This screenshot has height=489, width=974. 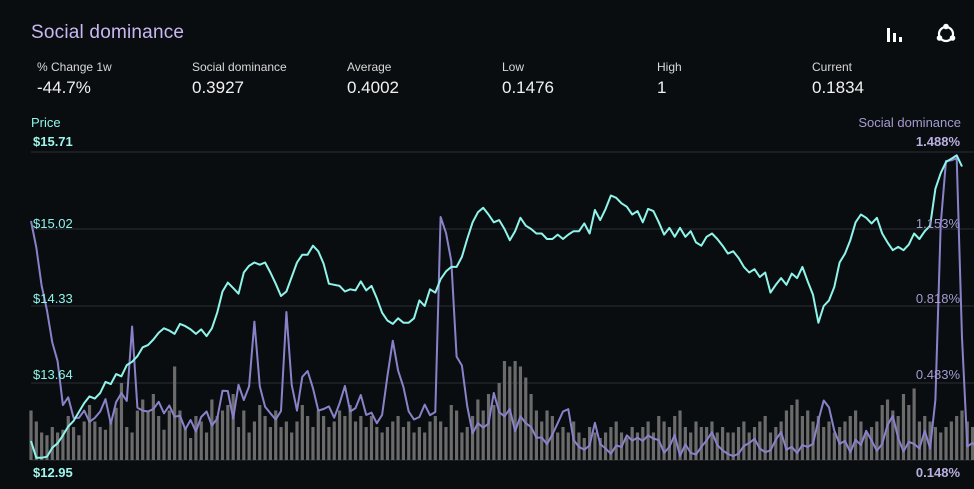 What do you see at coordinates (838, 79) in the screenshot?
I see `stat-current: Current 0.1834` at bounding box center [838, 79].